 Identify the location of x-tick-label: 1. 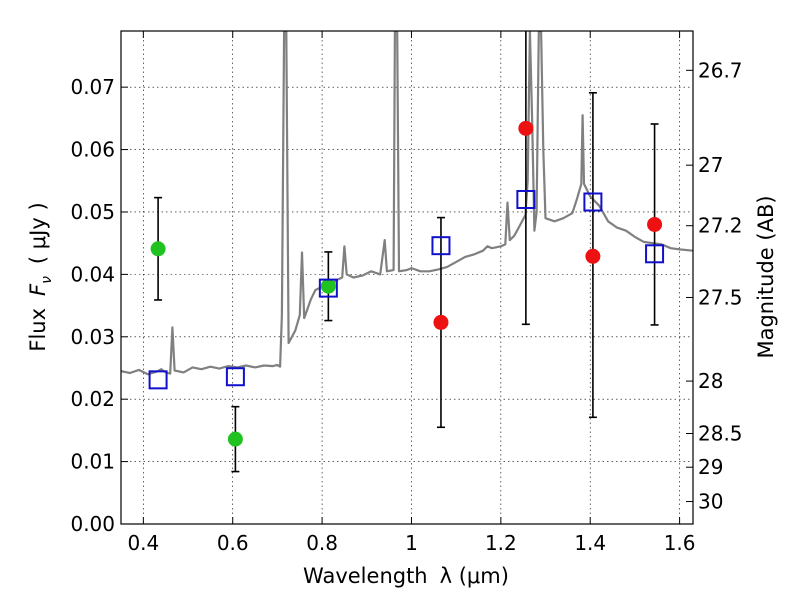
(411, 543).